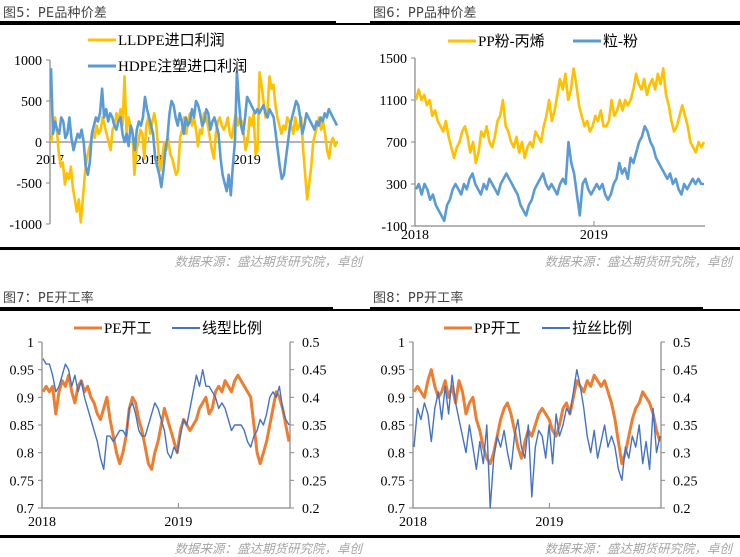 This screenshot has width=740, height=557. I want to click on legend-label: PP粉-丙烯, so click(511, 41).